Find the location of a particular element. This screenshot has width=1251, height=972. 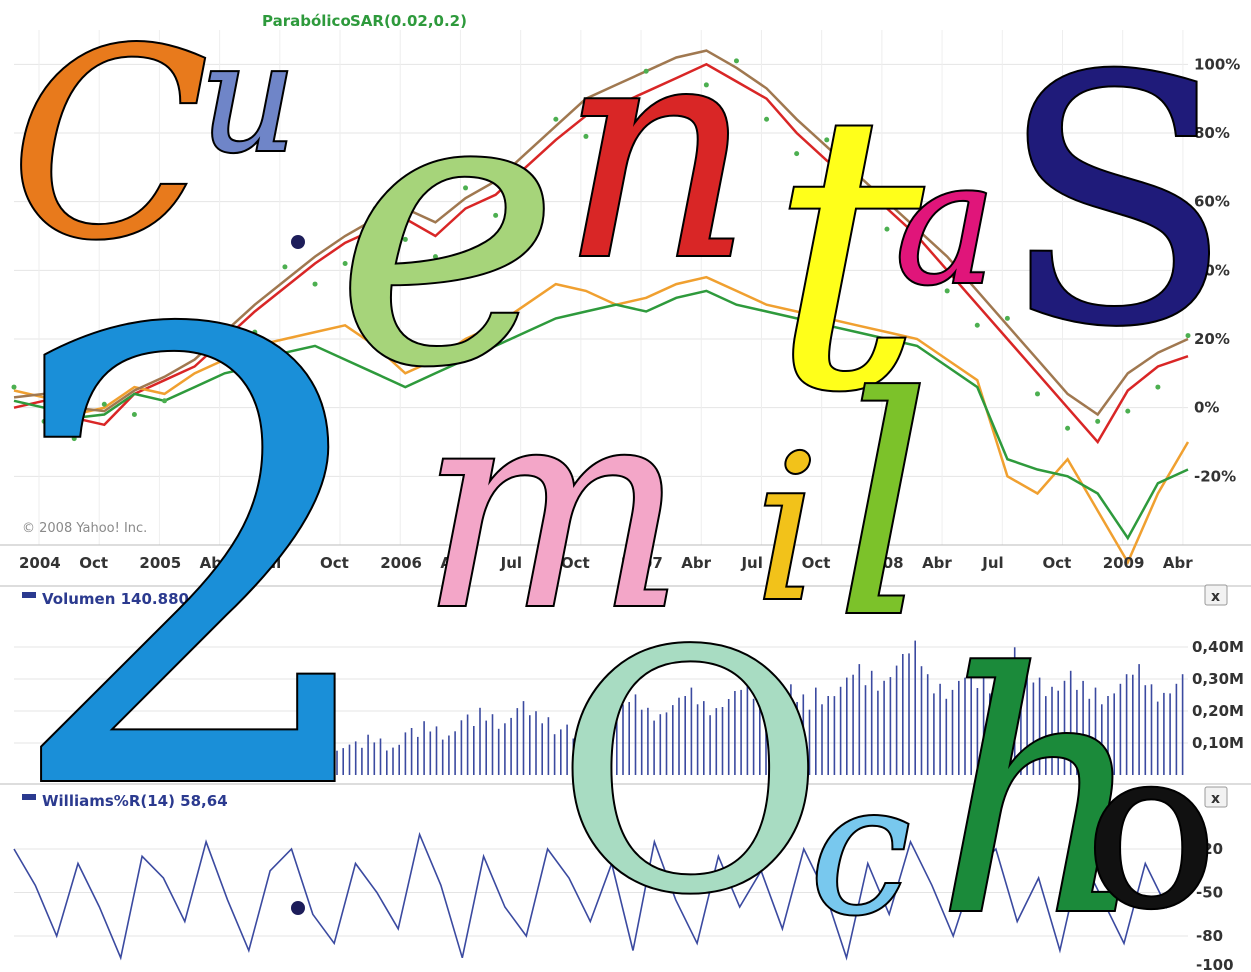

y-tick-label: 0% is located at coordinates (1206, 408).